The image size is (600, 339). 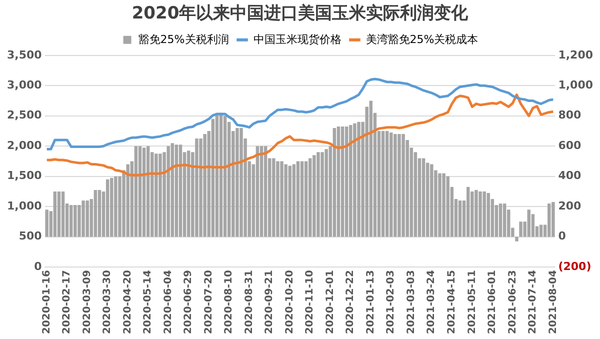 I want to click on legend-label: 美湾豁免25%关税成本, so click(x=422, y=39).